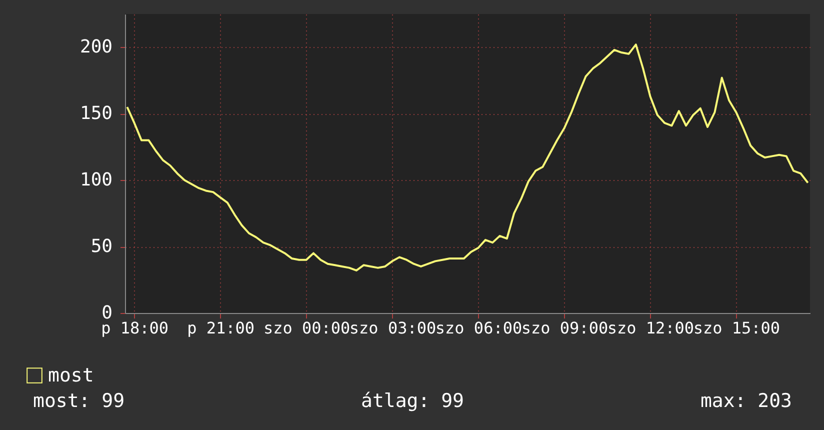 This screenshot has height=430, width=824. What do you see at coordinates (736, 328) in the screenshot?
I see `x-tick-label: szo 15:00` at bounding box center [736, 328].